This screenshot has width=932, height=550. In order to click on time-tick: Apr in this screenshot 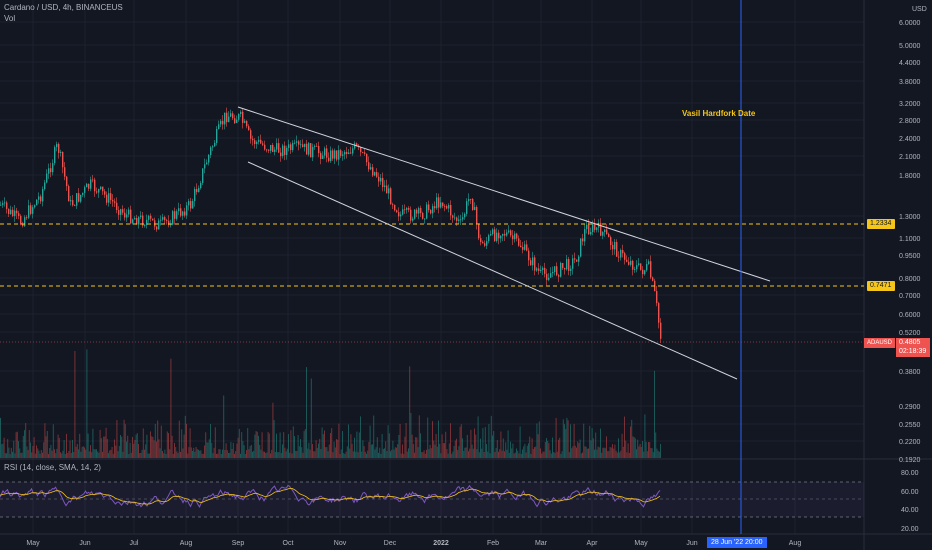, I will do `click(593, 543)`.